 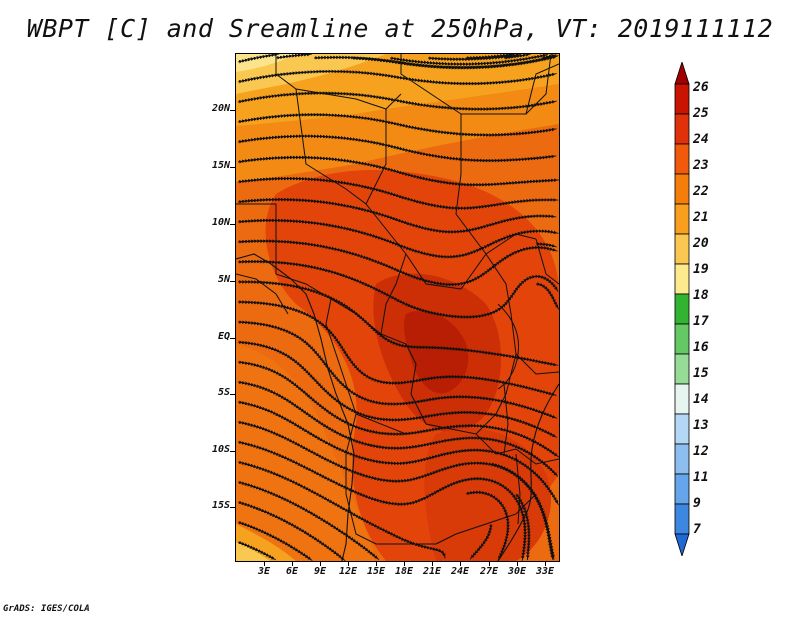 I want to click on lat-label-15n: 15N, so click(x=220, y=165).